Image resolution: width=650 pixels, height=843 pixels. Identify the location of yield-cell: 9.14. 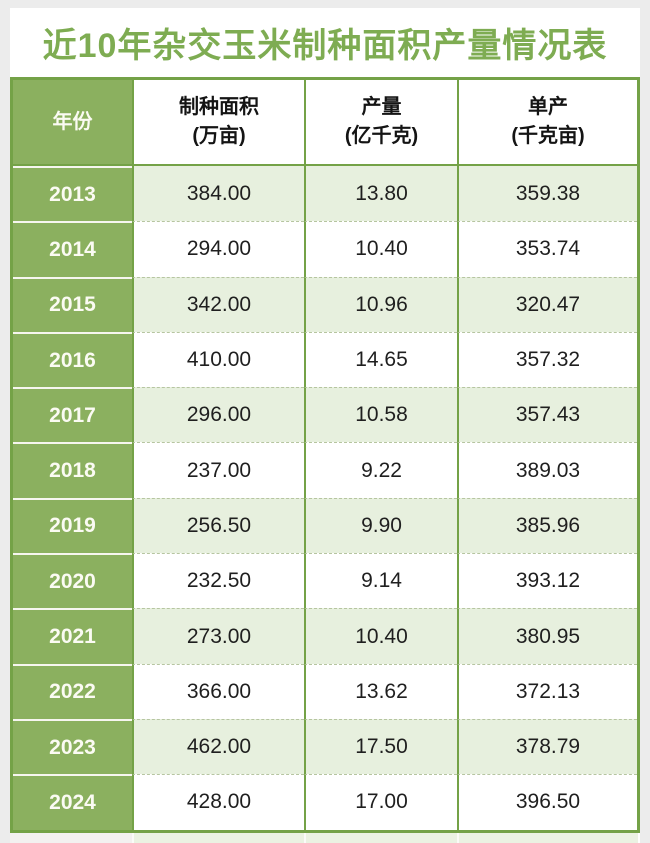
(380, 581).